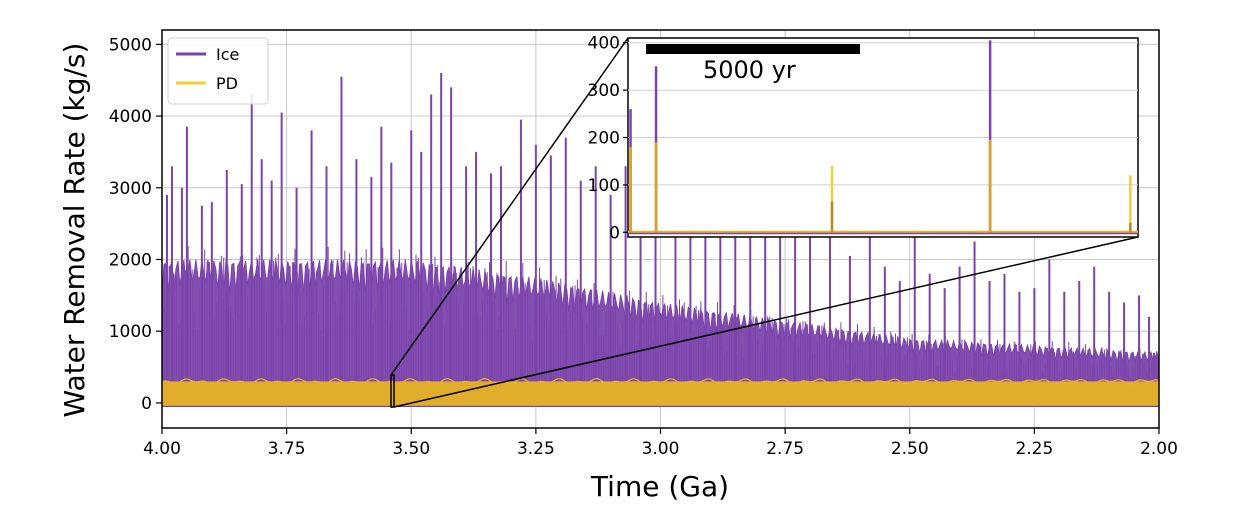  I want to click on x-tick-label: 2.75, so click(785, 449).